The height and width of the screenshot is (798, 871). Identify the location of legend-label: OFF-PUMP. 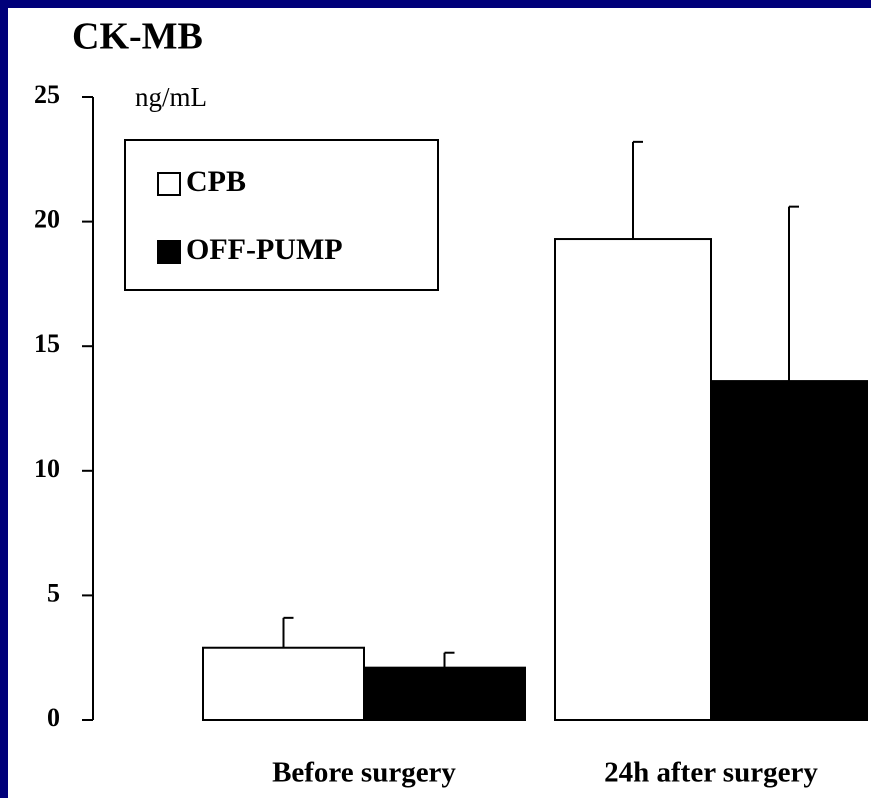
(264, 249).